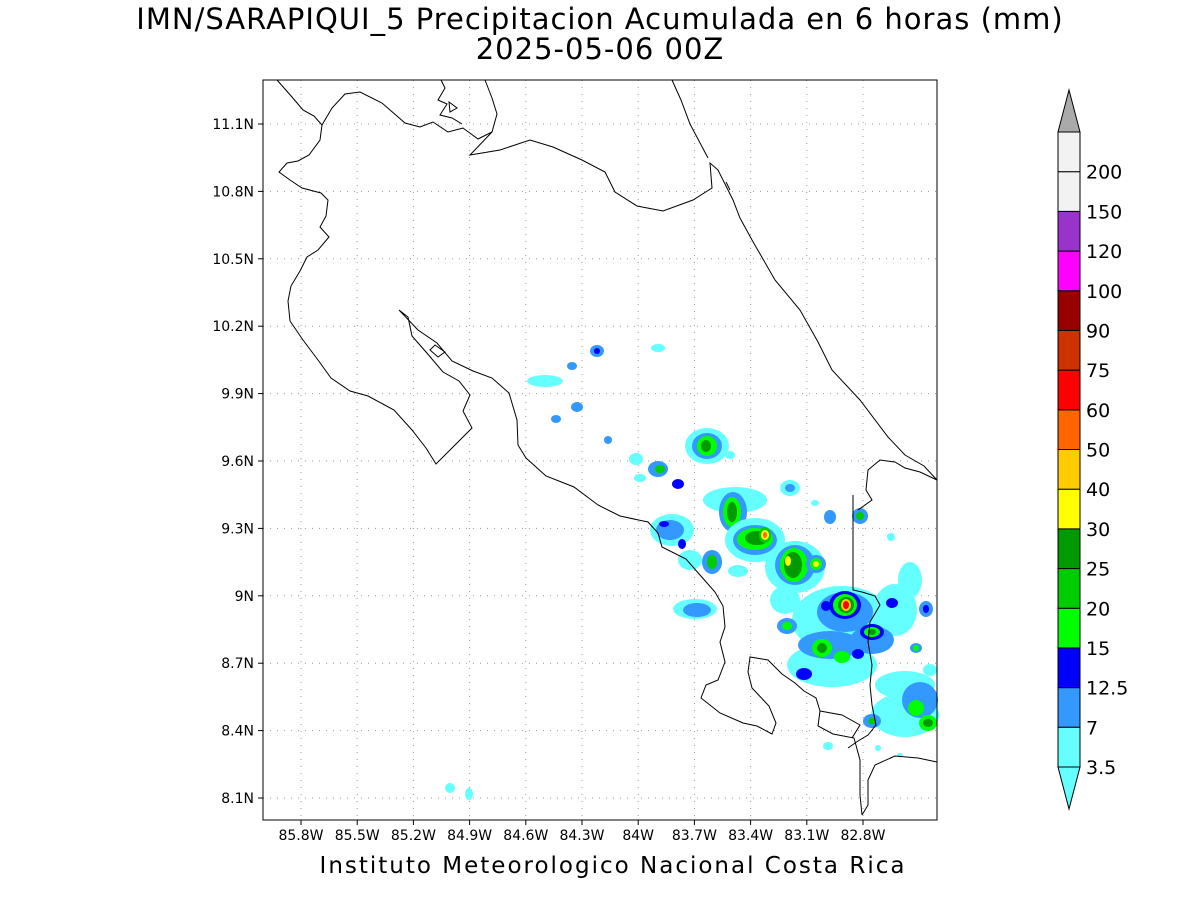 This screenshot has height=900, width=1200. I want to click on colorbar-legend: 3.5 7 12.5 15 20 25 30 40 50 60 75 90 100 120 150 200, so click(1092, 449).